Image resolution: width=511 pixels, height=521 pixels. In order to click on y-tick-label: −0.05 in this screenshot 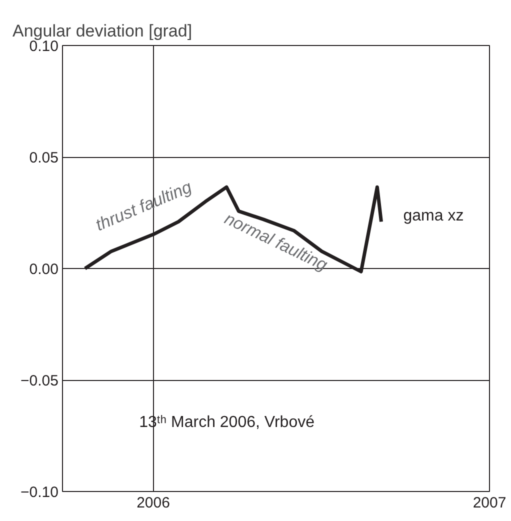, I will do `click(39, 381)`.